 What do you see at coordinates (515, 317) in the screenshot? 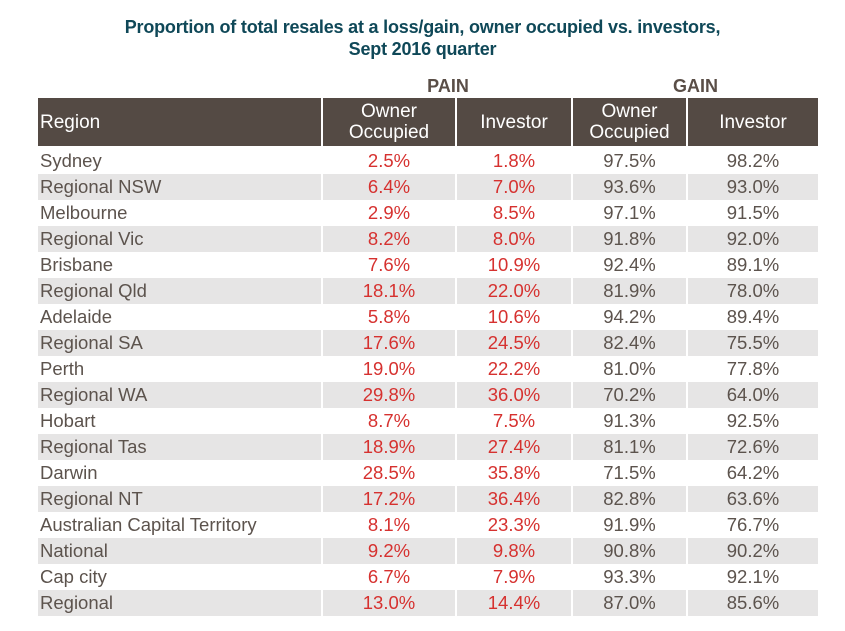
I see `pain-investor-cell: 10.6%` at bounding box center [515, 317].